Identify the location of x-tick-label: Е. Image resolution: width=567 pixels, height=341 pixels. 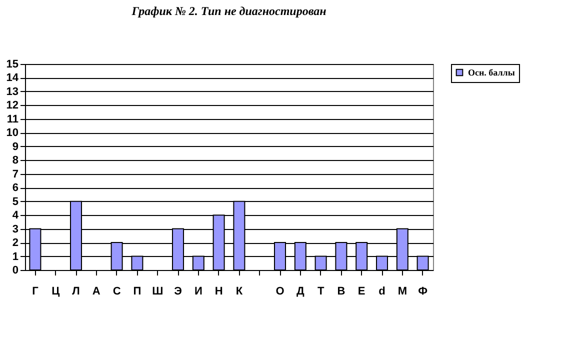
(362, 292).